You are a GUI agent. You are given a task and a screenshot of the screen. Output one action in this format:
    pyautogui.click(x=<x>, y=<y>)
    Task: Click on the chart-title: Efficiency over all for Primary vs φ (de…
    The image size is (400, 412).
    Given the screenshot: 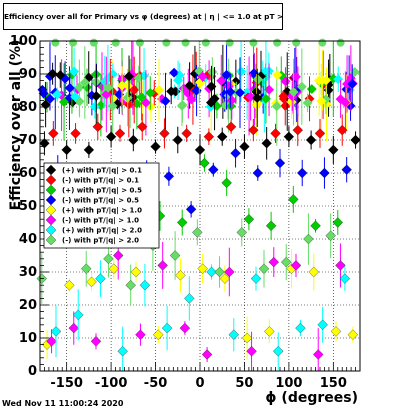 What is the action you would take?
    pyautogui.click(x=143, y=16)
    